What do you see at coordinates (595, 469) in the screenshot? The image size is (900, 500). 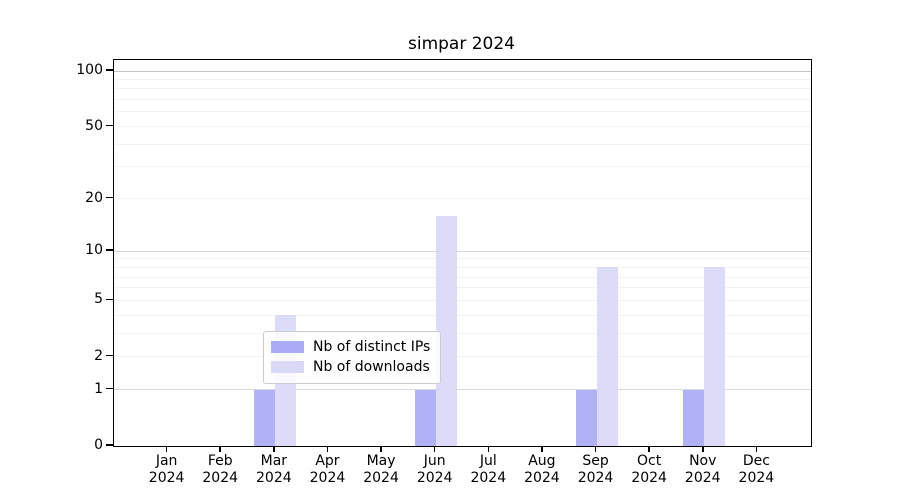 I see `x-axis-tick-label: Sep 2024` at bounding box center [595, 469].